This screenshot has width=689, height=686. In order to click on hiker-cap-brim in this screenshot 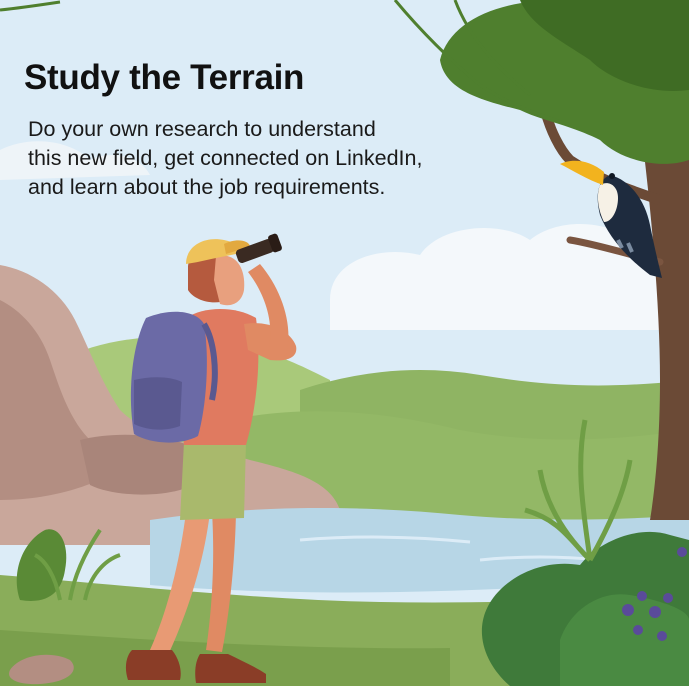, I will do `click(237, 247)`.